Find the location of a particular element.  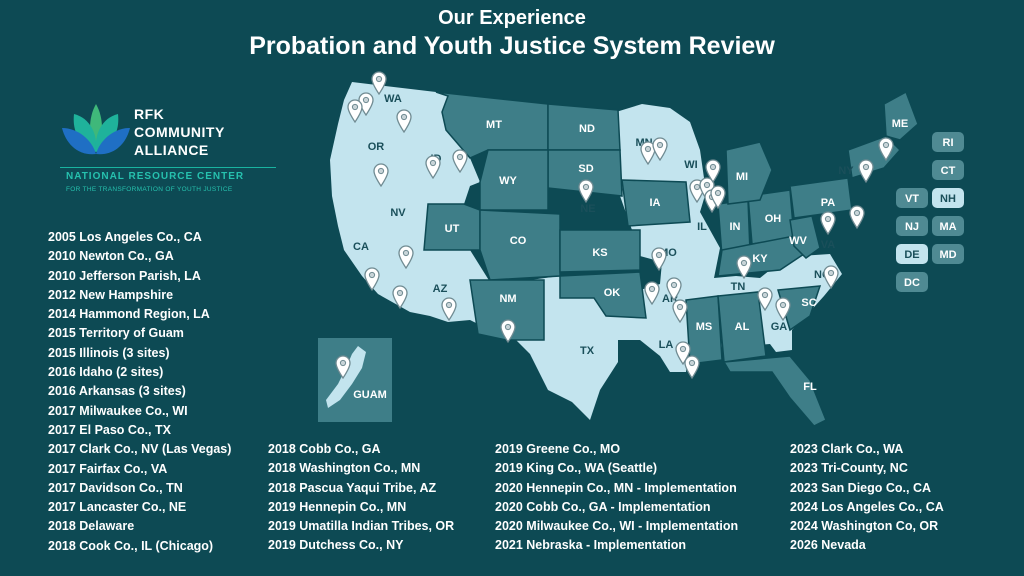

logo-line-1: RFK is located at coordinates (149, 114).